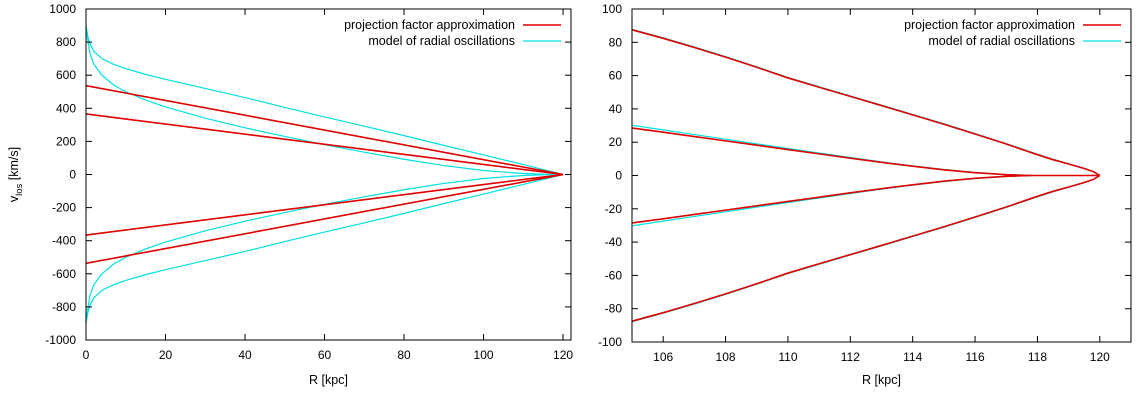 The height and width of the screenshot is (394, 1136). What do you see at coordinates (616, 76) in the screenshot?
I see `y-tick-label: 60` at bounding box center [616, 76].